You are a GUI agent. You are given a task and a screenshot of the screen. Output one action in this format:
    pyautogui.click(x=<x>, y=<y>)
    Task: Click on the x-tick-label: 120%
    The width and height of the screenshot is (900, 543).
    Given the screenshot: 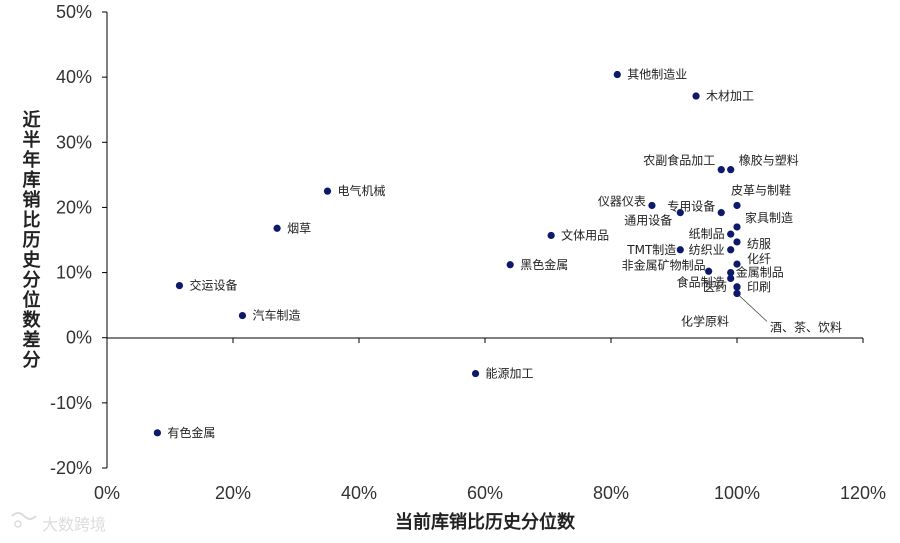 What is the action you would take?
    pyautogui.click(x=863, y=493)
    